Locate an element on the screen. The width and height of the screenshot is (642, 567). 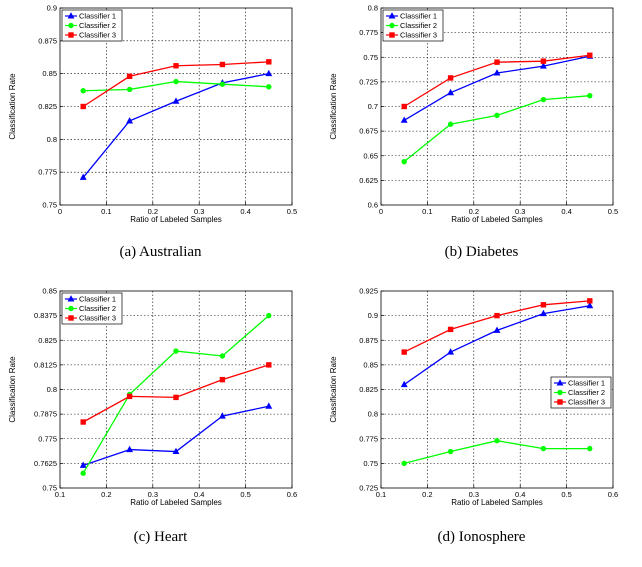
y-tick-label: 0.725 is located at coordinates (368, 488).